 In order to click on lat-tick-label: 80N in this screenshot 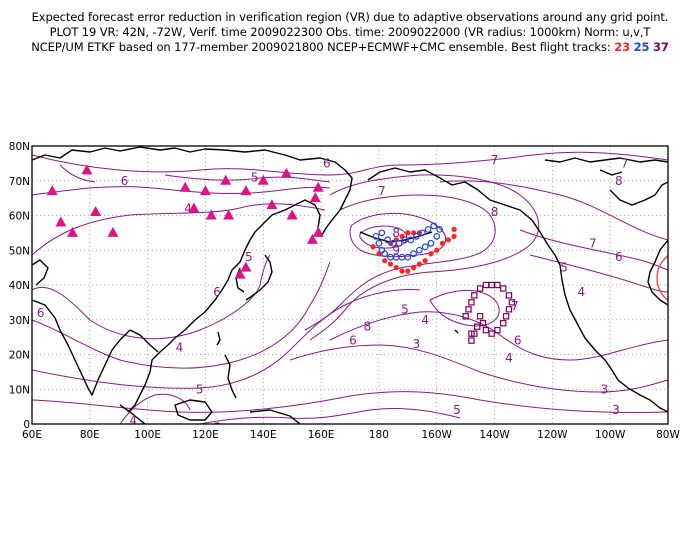, I will do `click(19, 147)`.